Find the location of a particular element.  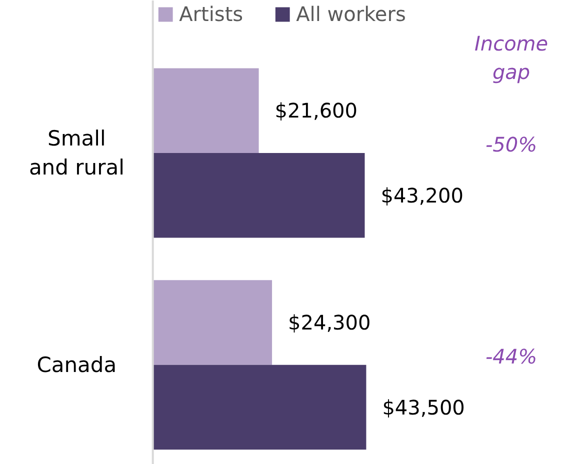

text: Income gap is located at coordinates (511, 57).